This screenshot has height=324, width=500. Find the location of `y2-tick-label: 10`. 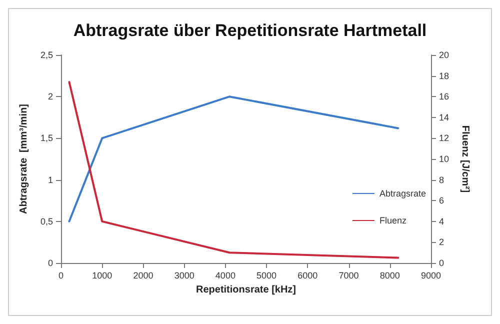

y2-tick-label: 10 is located at coordinates (444, 159).